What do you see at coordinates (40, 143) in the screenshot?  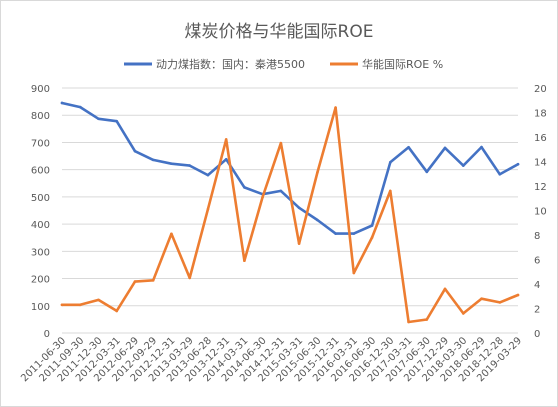 I see `left-axis-tick-label: 700` at bounding box center [40, 143].